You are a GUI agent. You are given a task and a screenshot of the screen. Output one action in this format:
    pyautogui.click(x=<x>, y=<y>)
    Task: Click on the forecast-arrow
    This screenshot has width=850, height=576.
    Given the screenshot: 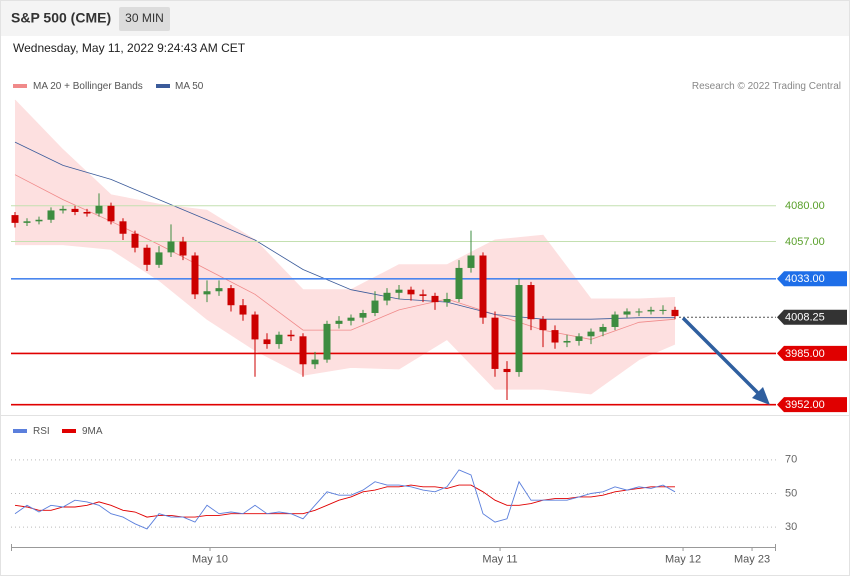 What is the action you would take?
    pyautogui.click(x=722, y=357)
    